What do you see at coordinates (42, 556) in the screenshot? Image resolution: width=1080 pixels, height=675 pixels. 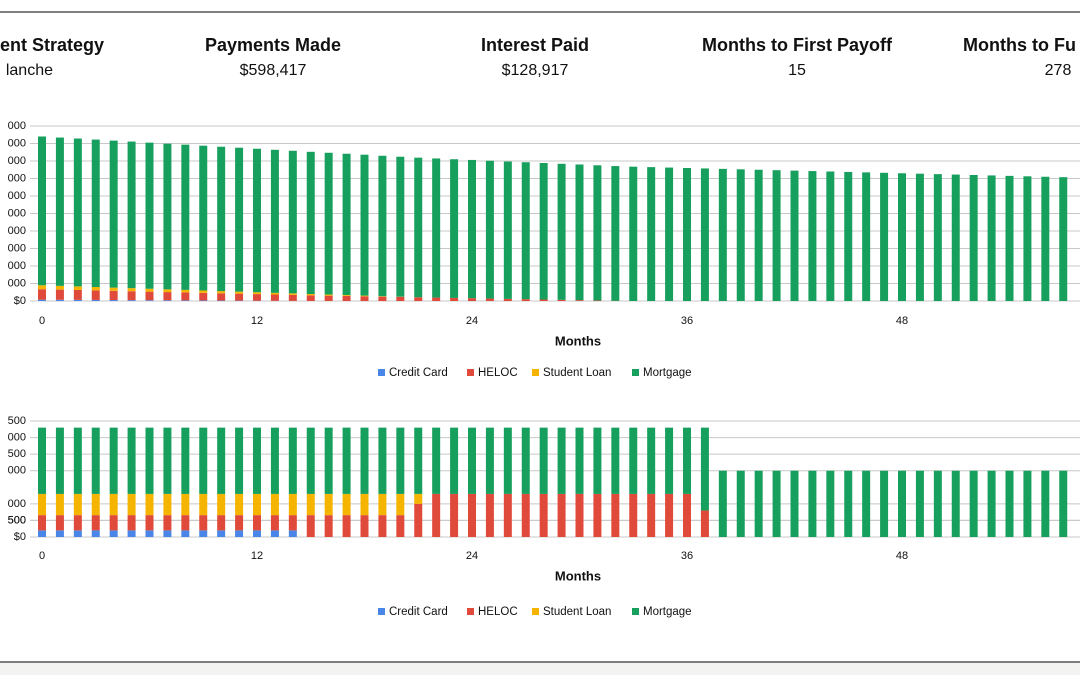 I see `x-tick-label: 0` at bounding box center [42, 556].